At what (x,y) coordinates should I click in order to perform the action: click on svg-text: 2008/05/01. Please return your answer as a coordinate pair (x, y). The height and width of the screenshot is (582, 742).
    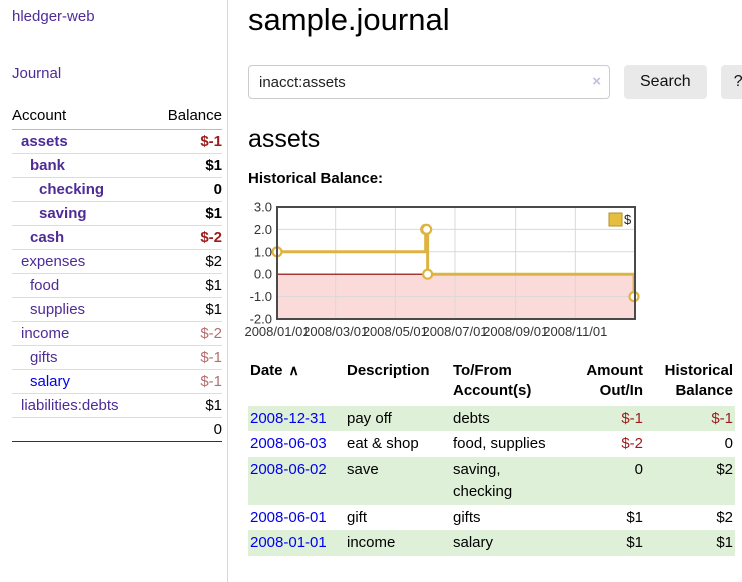
    Looking at the image, I should click on (395, 331).